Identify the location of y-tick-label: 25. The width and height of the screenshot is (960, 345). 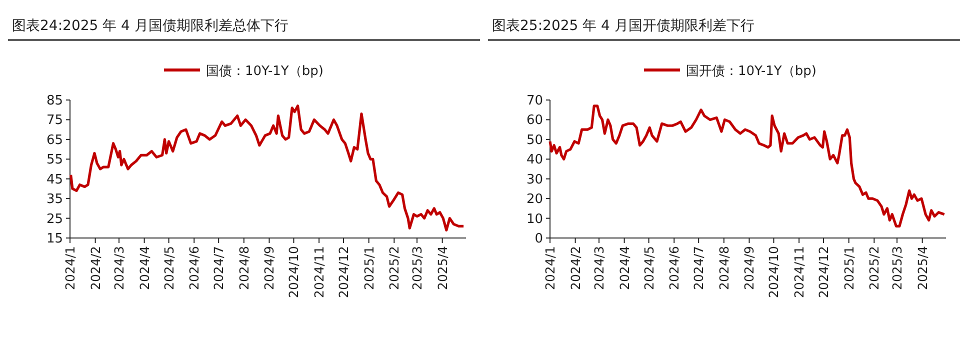
(54, 219).